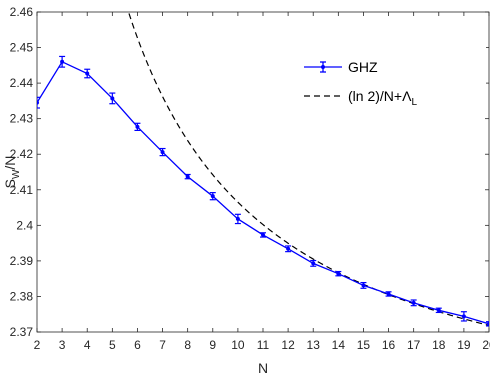  What do you see at coordinates (263, 368) in the screenshot?
I see `x-axis-title: N` at bounding box center [263, 368].